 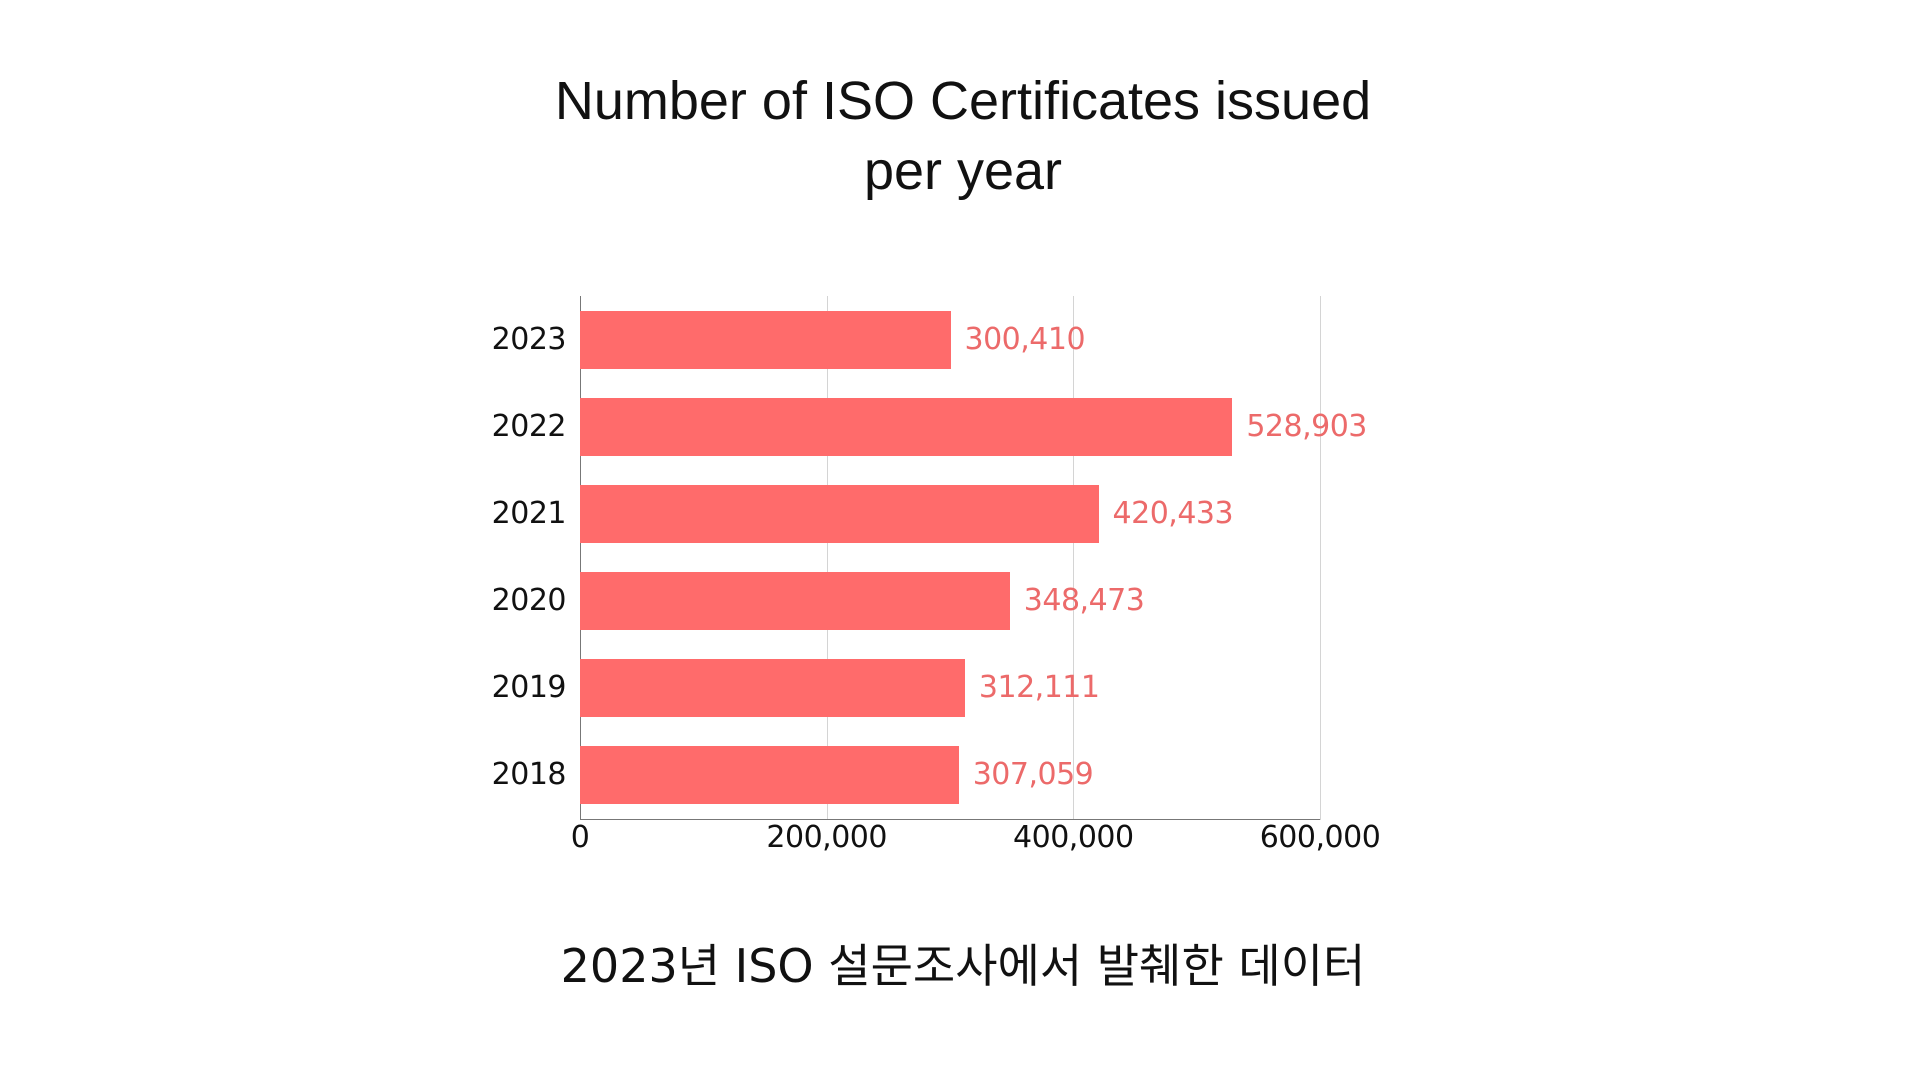 I want to click on value-label-2018: 307,059, so click(x=1033, y=774).